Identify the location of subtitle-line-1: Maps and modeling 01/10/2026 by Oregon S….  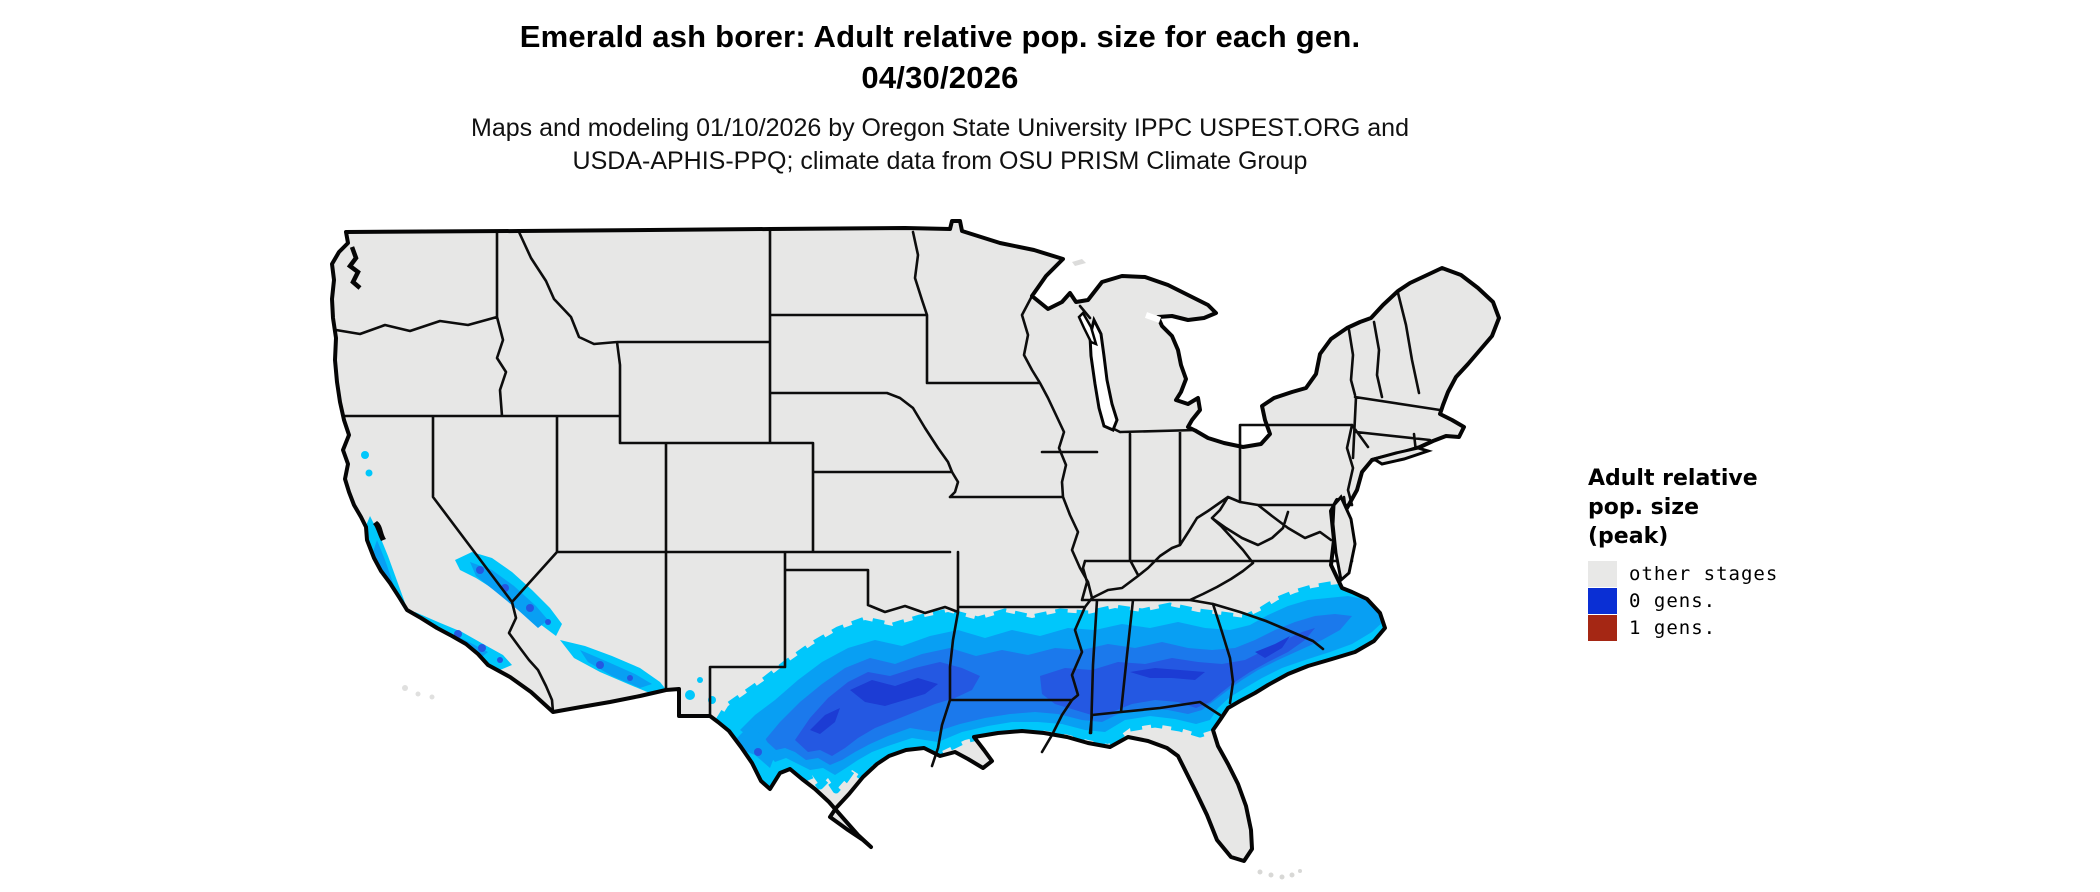
(940, 128).